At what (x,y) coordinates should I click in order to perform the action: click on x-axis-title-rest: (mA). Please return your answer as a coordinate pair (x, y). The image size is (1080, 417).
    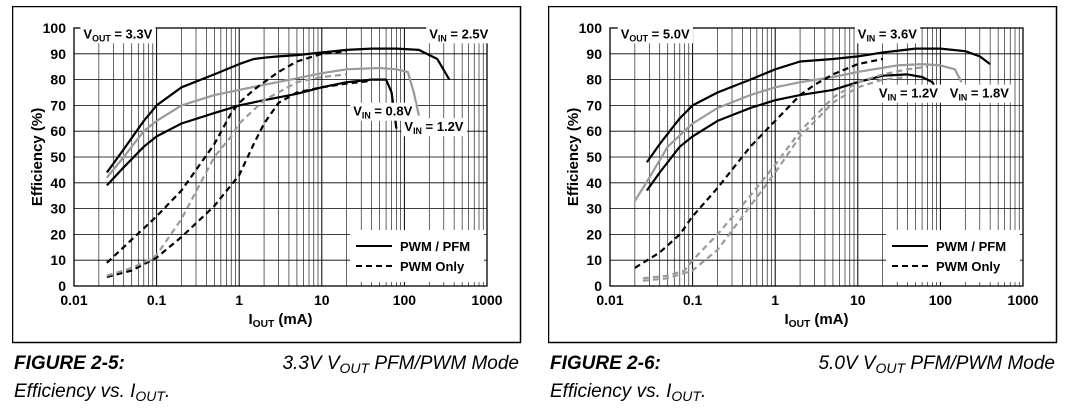
    Looking at the image, I should click on (293, 319).